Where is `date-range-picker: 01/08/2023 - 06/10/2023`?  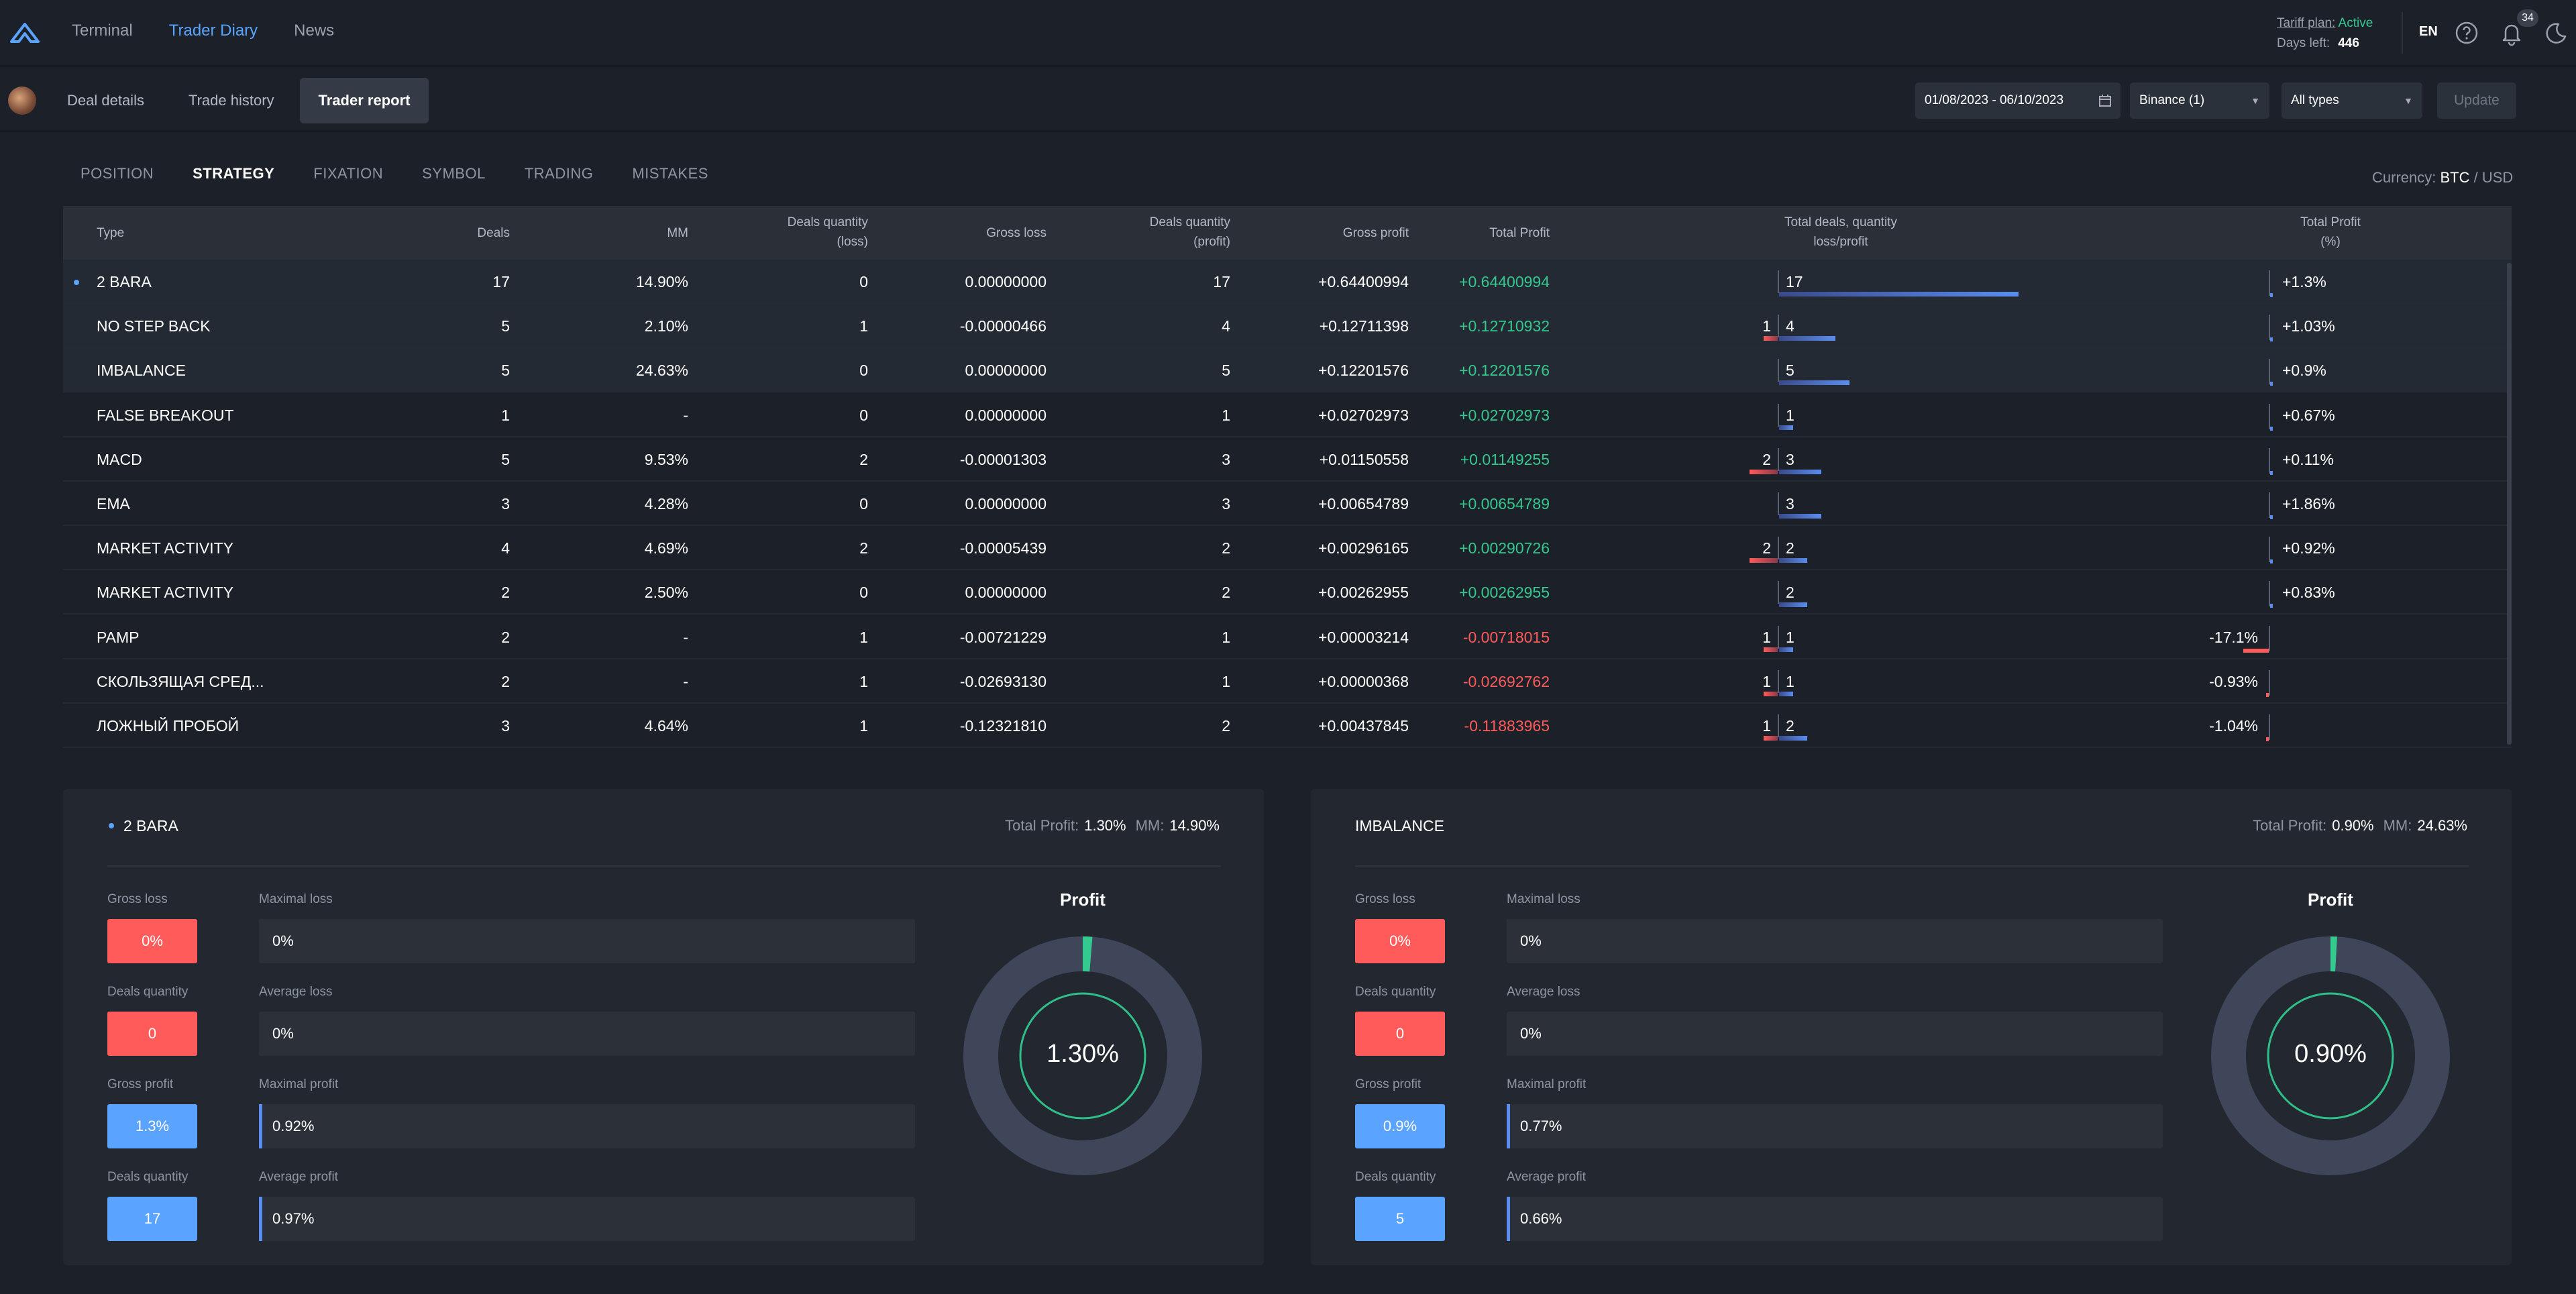
date-range-picker: 01/08/2023 - 06/10/2023 is located at coordinates (2018, 101).